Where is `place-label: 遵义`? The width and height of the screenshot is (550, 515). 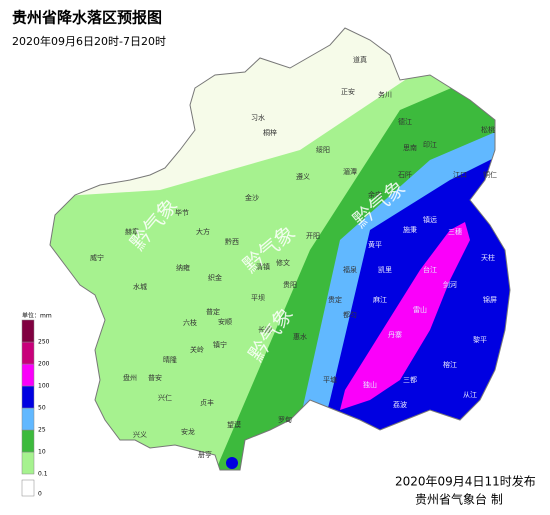 place-label: 遵义 is located at coordinates (303, 176).